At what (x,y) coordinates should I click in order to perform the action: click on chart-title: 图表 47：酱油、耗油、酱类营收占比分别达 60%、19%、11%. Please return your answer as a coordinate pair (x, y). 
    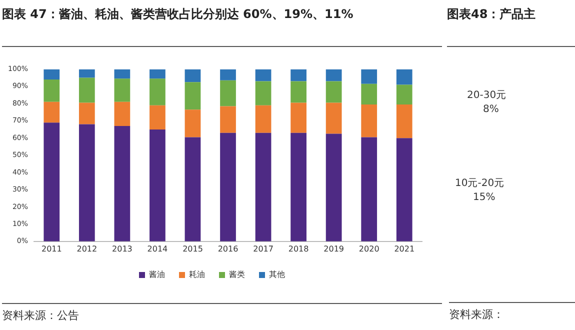
    Looking at the image, I should click on (222, 26).